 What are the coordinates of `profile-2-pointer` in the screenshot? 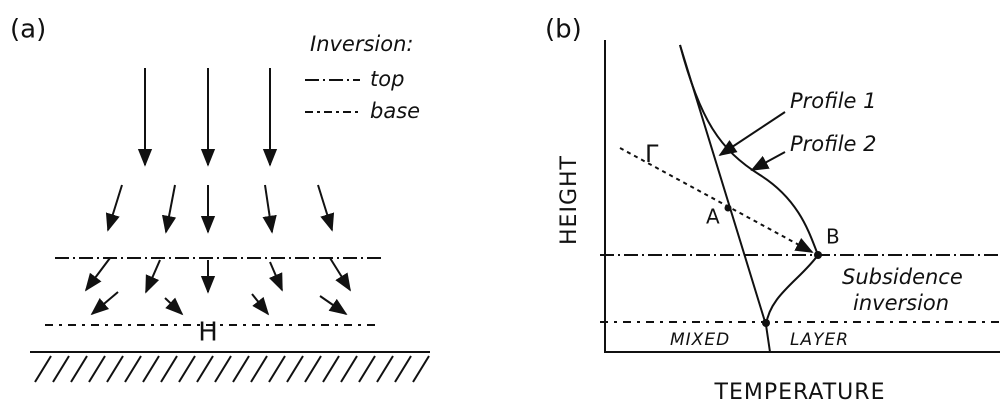 It's located at (768, 161).